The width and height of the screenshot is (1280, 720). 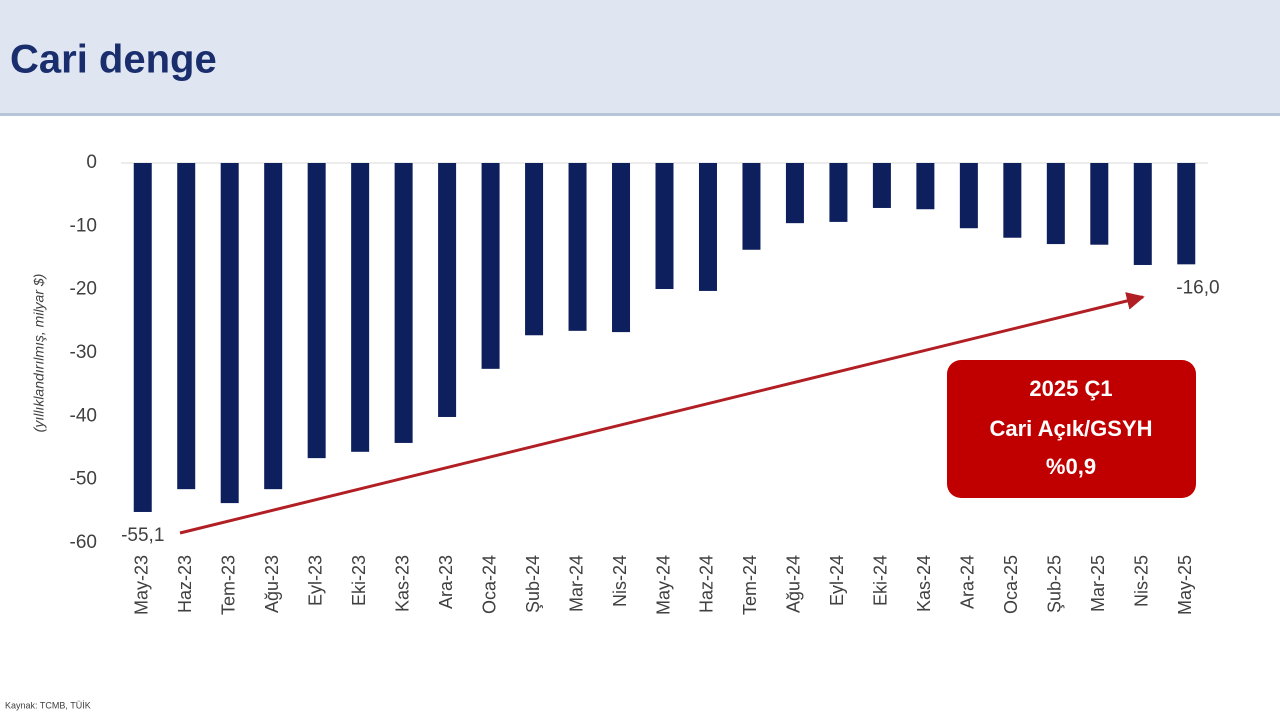 I want to click on x-tick-label: Eyl-24, so click(x=837, y=580).